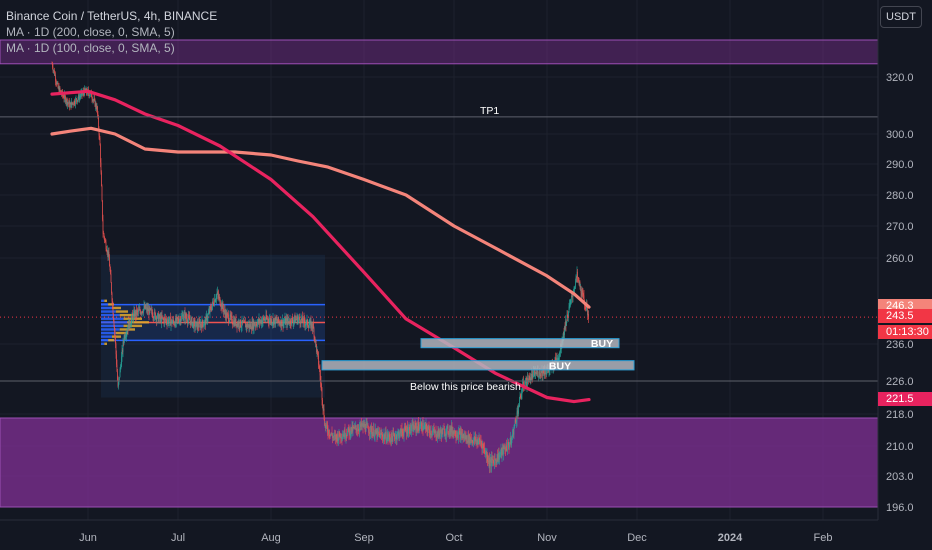  I want to click on currency-button: USDT, so click(901, 17).